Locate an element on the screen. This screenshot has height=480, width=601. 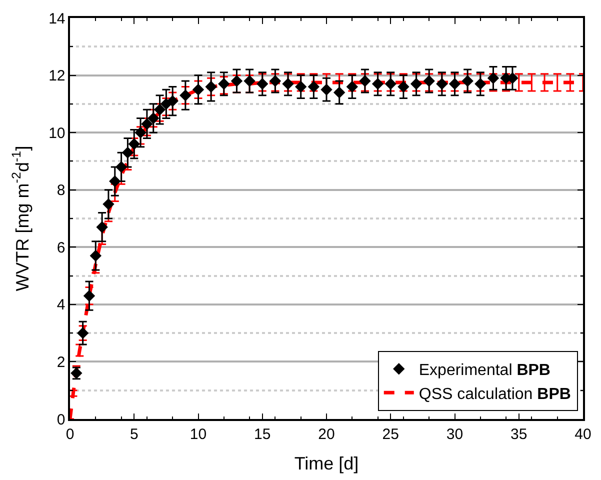
legend-label: Experimental BPB is located at coordinates (484, 371).